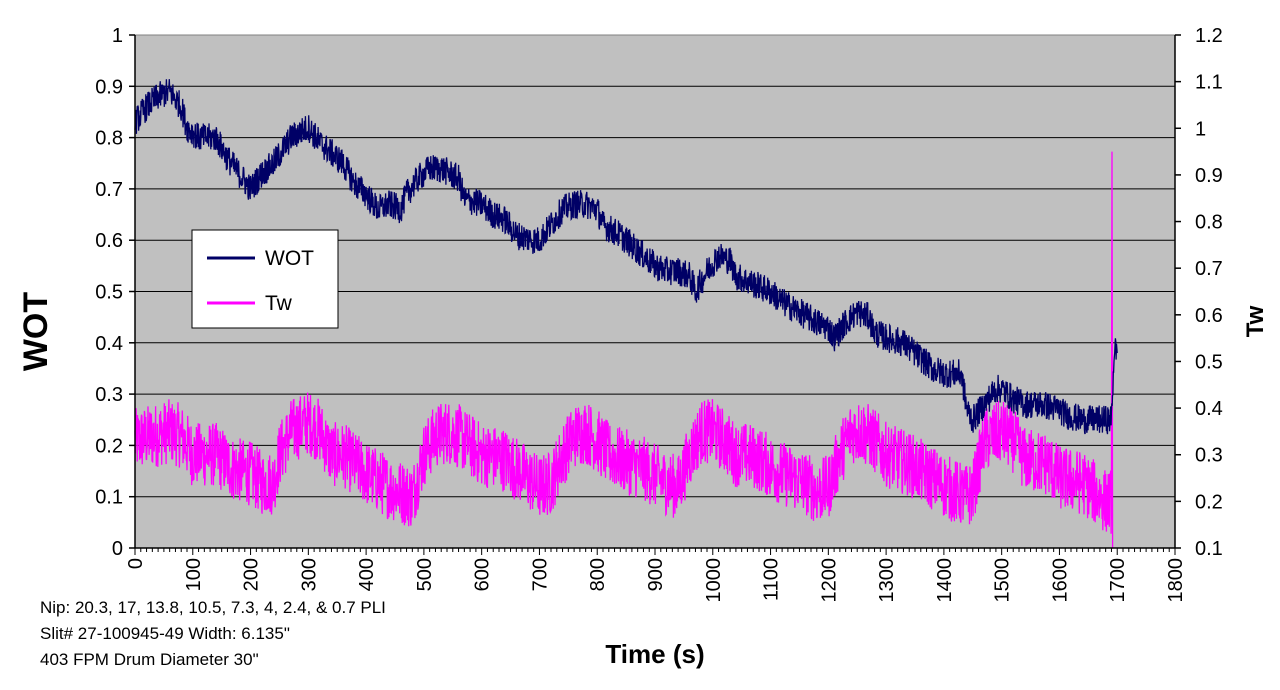  Describe the element at coordinates (289, 258) in the screenshot. I see `legend-label-wot: WOT` at that location.